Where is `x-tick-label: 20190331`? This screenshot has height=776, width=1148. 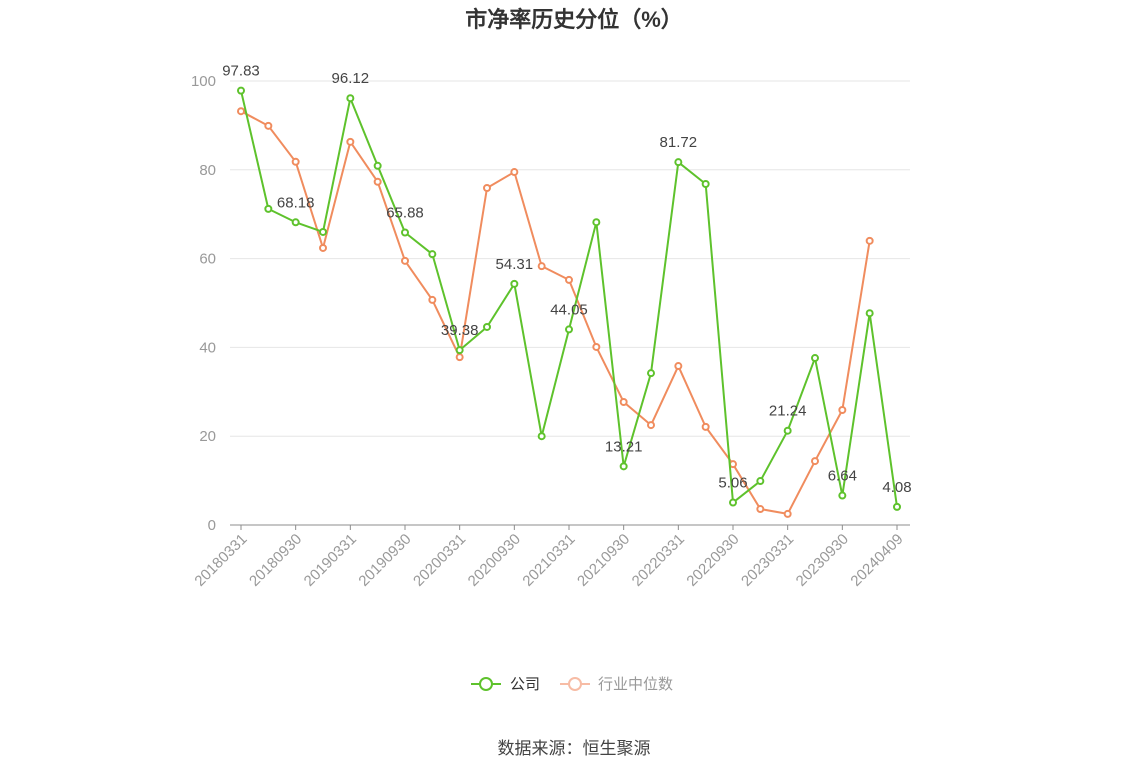
x-tick-label: 20190331 is located at coordinates (330, 560).